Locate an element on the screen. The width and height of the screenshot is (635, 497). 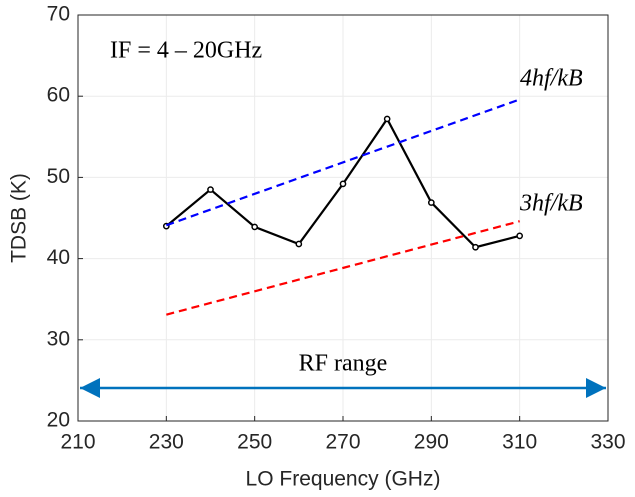
y-tick-label: 50 is located at coordinates (58, 176).